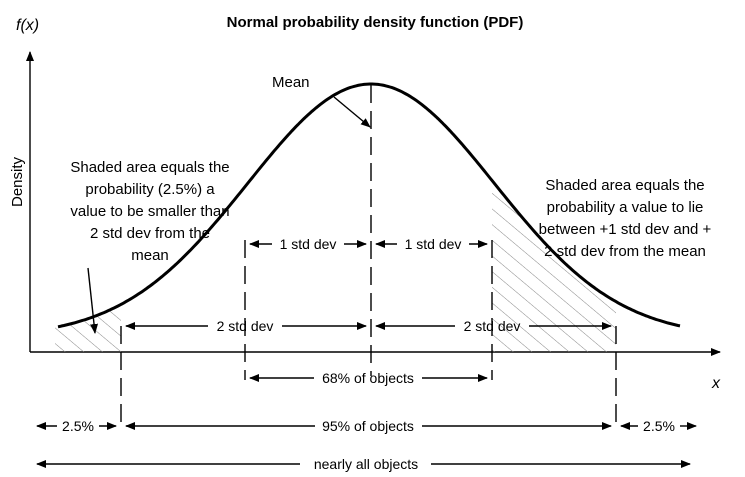  Describe the element at coordinates (492, 326) in the screenshot. I see `span-2sd-right-label: 2 std dev` at that location.